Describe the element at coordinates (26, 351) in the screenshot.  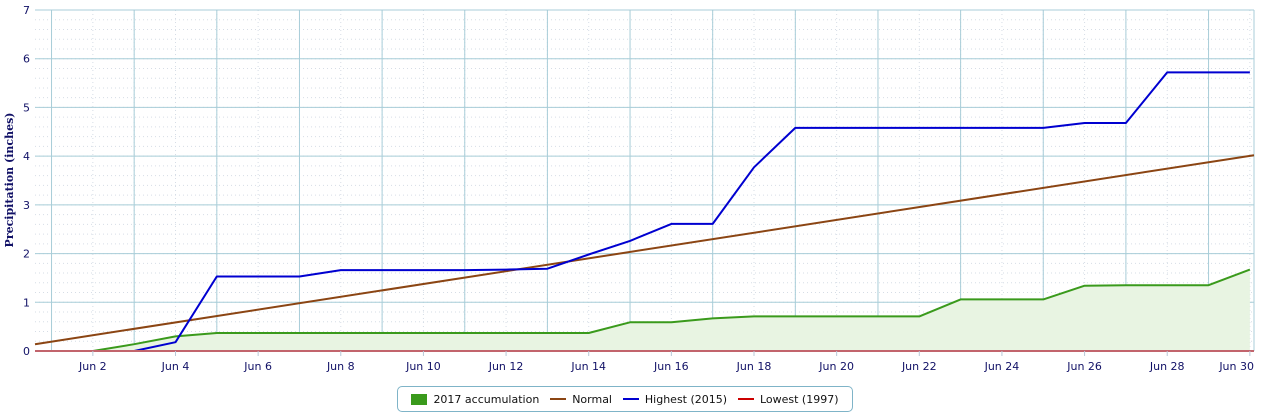
I see `y-tick-label: 0` at that location.